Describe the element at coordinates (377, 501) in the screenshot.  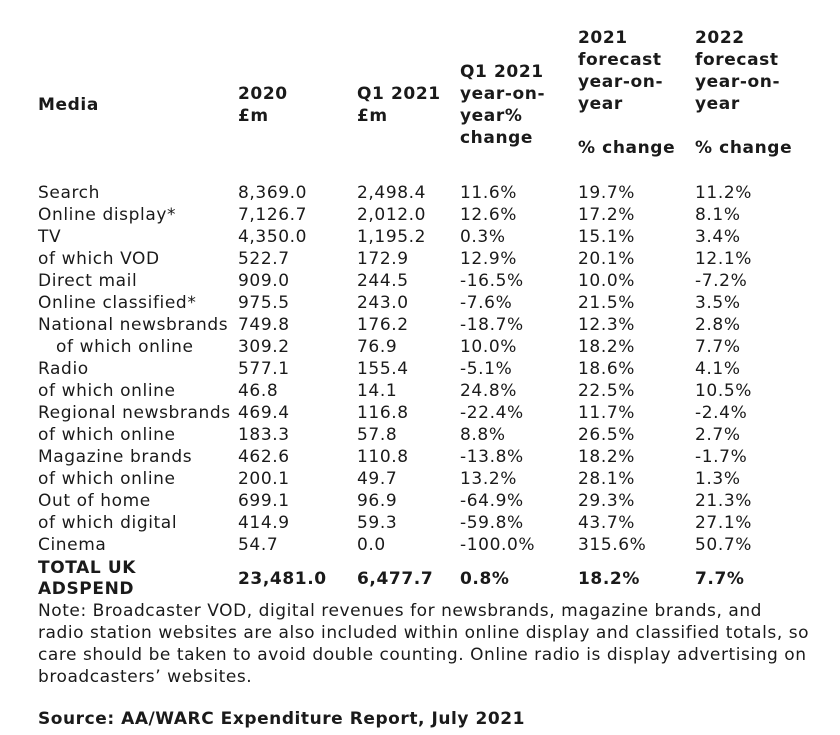
I see `value-q1-2021-cell: 96.9` at that location.